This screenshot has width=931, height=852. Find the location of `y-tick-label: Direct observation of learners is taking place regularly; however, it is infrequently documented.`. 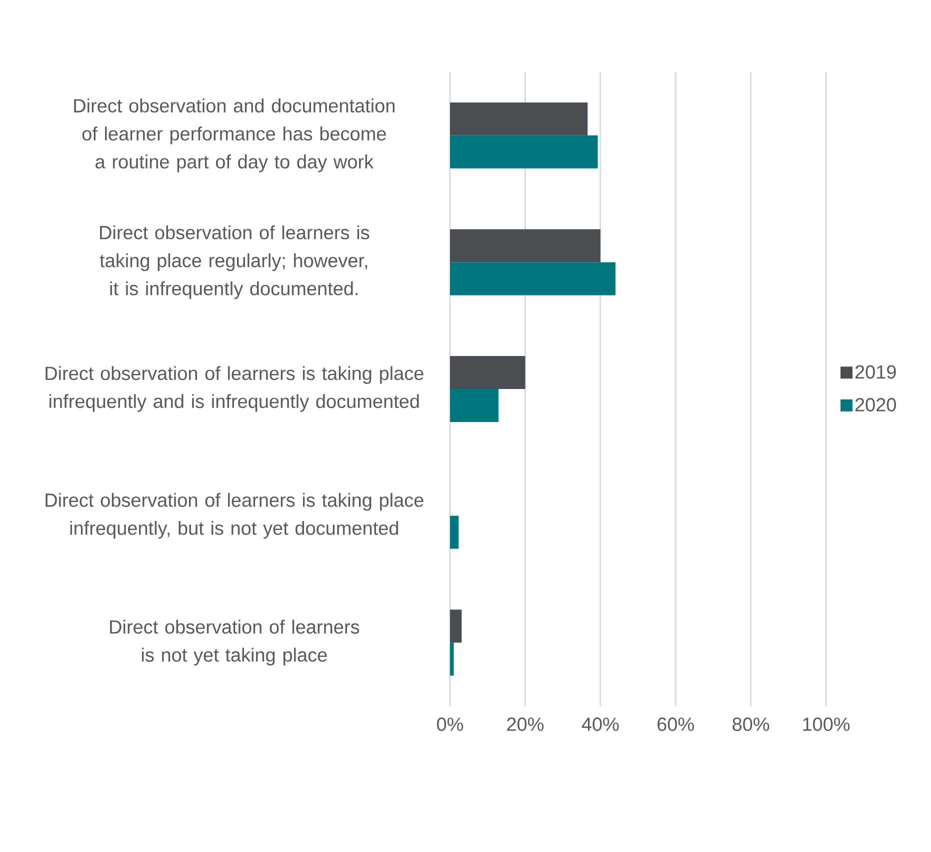

y-tick-label: Direct observation of learners is taking place regularly; however, it is infrequently documented. is located at coordinates (235, 262).